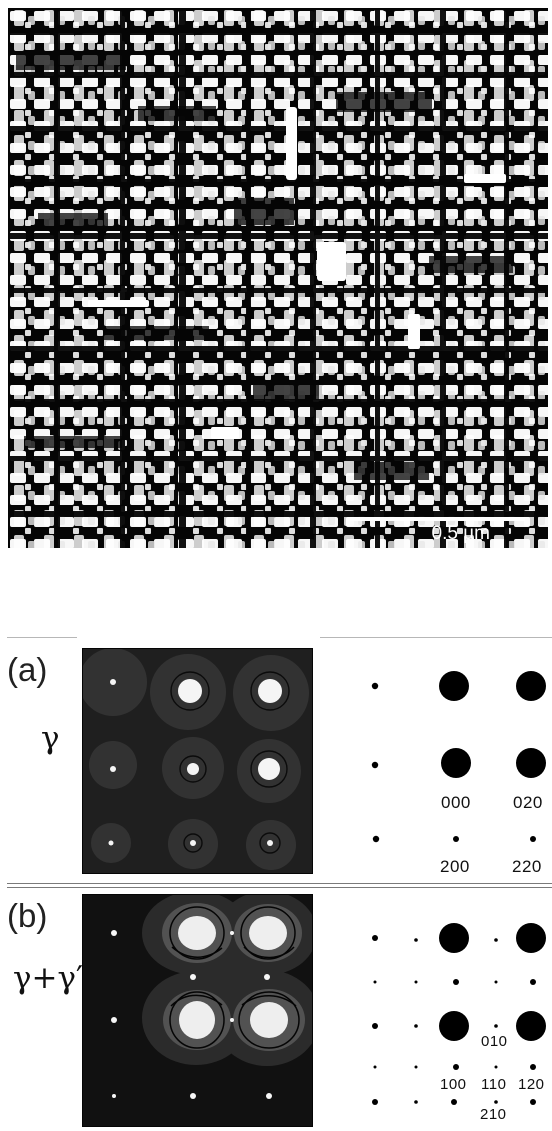  Describe the element at coordinates (460, 533) in the screenshot. I see `scale-bar-label: 0.5 µm` at that location.